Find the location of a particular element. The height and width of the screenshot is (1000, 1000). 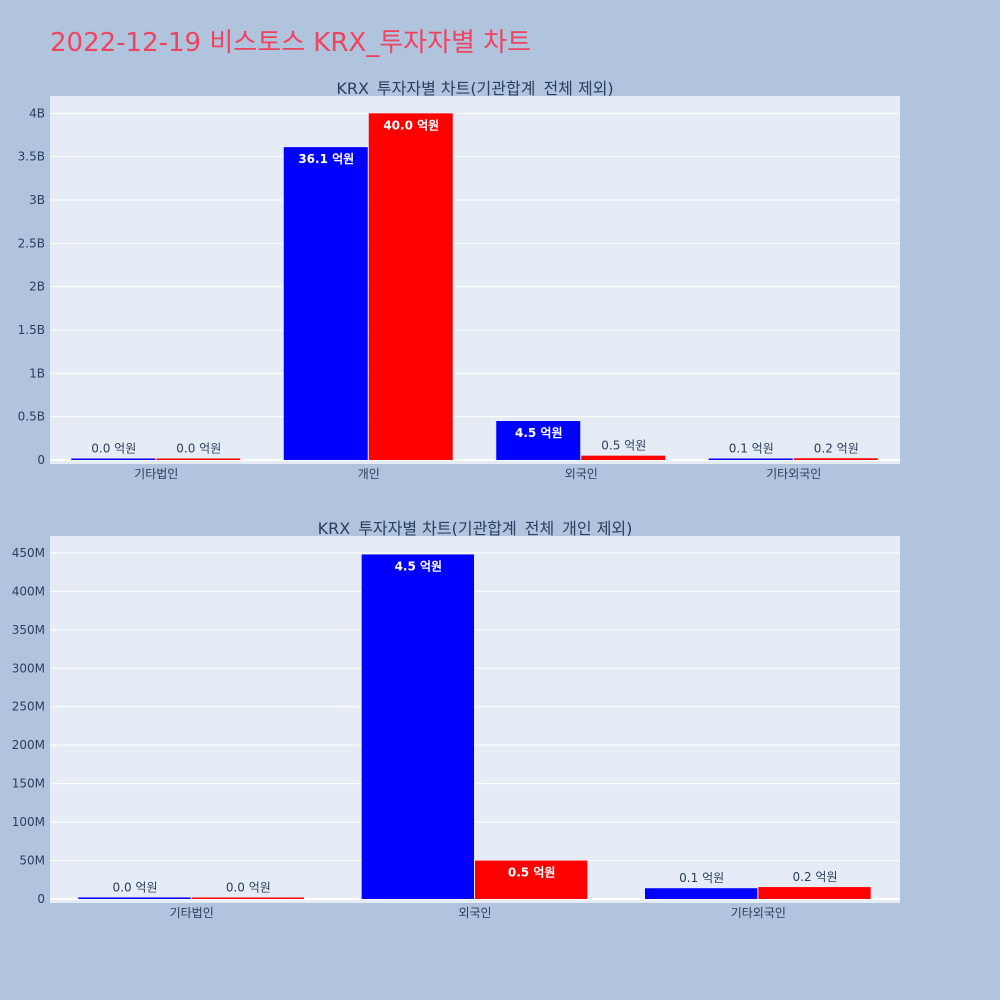

bar-data-label: 40.0 억원 is located at coordinates (411, 125).